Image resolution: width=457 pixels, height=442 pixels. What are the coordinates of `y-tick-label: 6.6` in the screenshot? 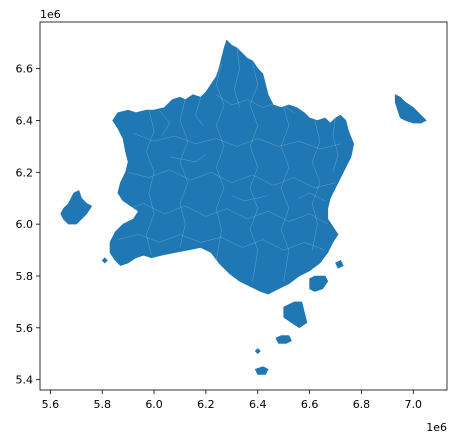 It's located at (25, 69).